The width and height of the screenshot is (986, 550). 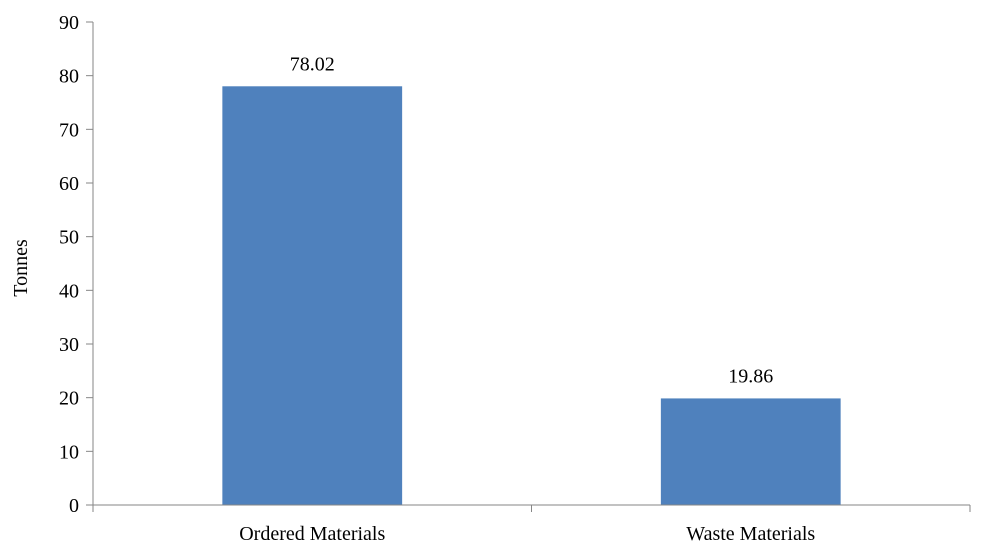 I want to click on y-tick-label: 20, so click(x=69, y=399).